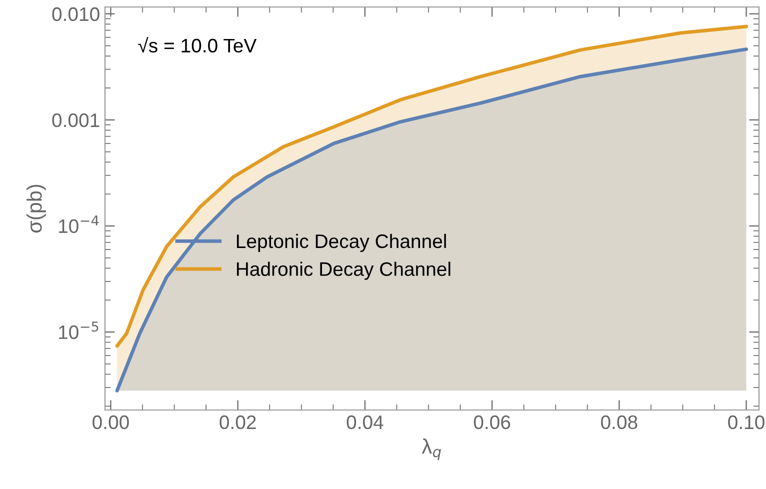 This screenshot has height=489, width=766. I want to click on y-tick-label: 10$^{−4}$, so click(79, 225).